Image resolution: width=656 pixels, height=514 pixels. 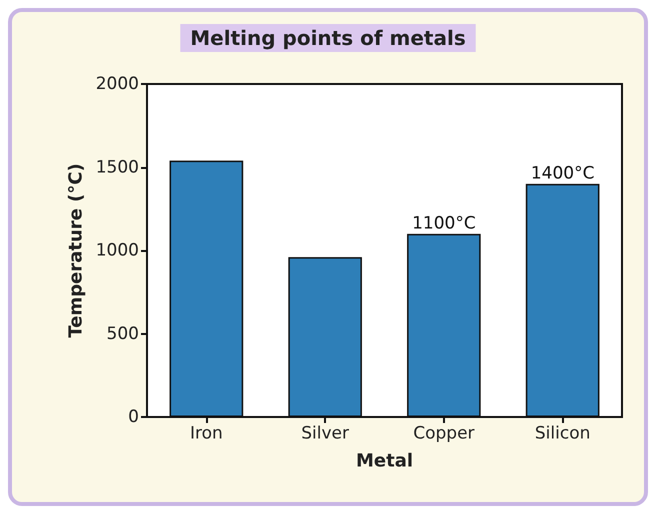 I want to click on x-tick-label: Silver, so click(x=325, y=434).